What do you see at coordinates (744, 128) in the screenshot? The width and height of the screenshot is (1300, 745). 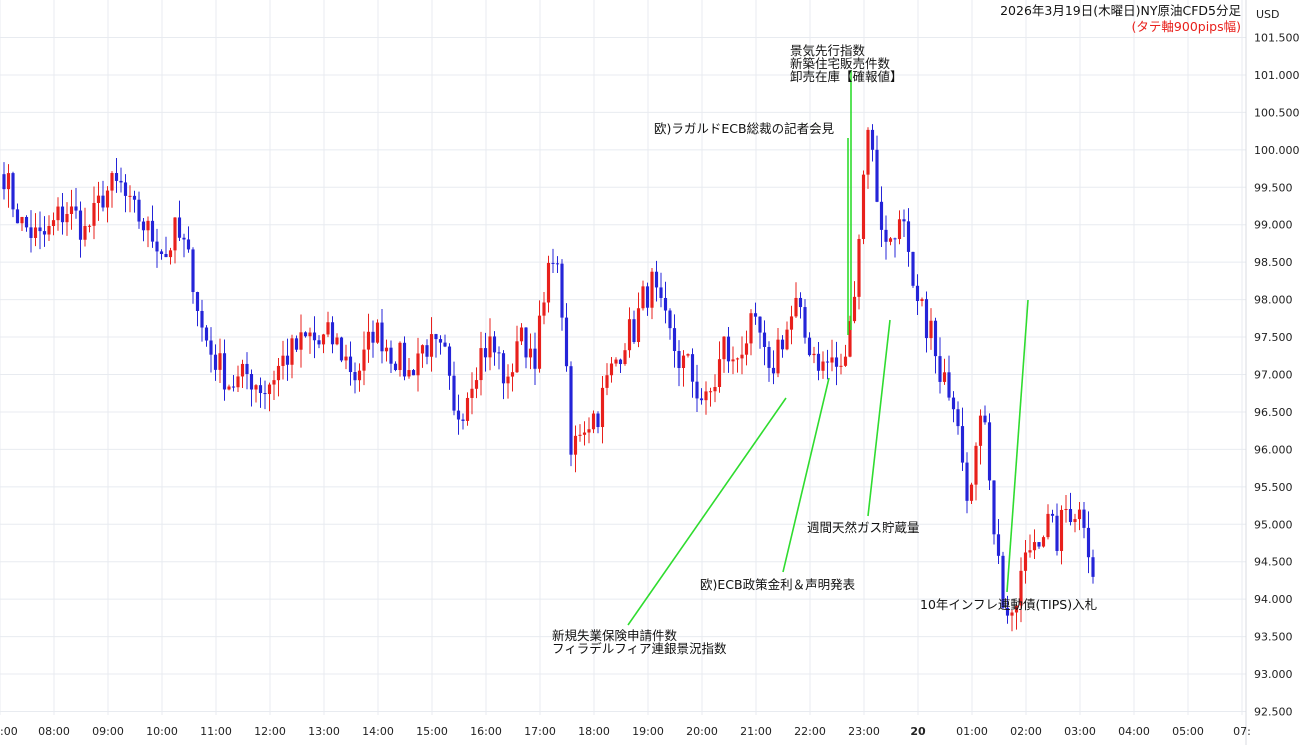 I see `annotation-label: 欧)ラガルドECB総裁の記者会見` at bounding box center [744, 128].